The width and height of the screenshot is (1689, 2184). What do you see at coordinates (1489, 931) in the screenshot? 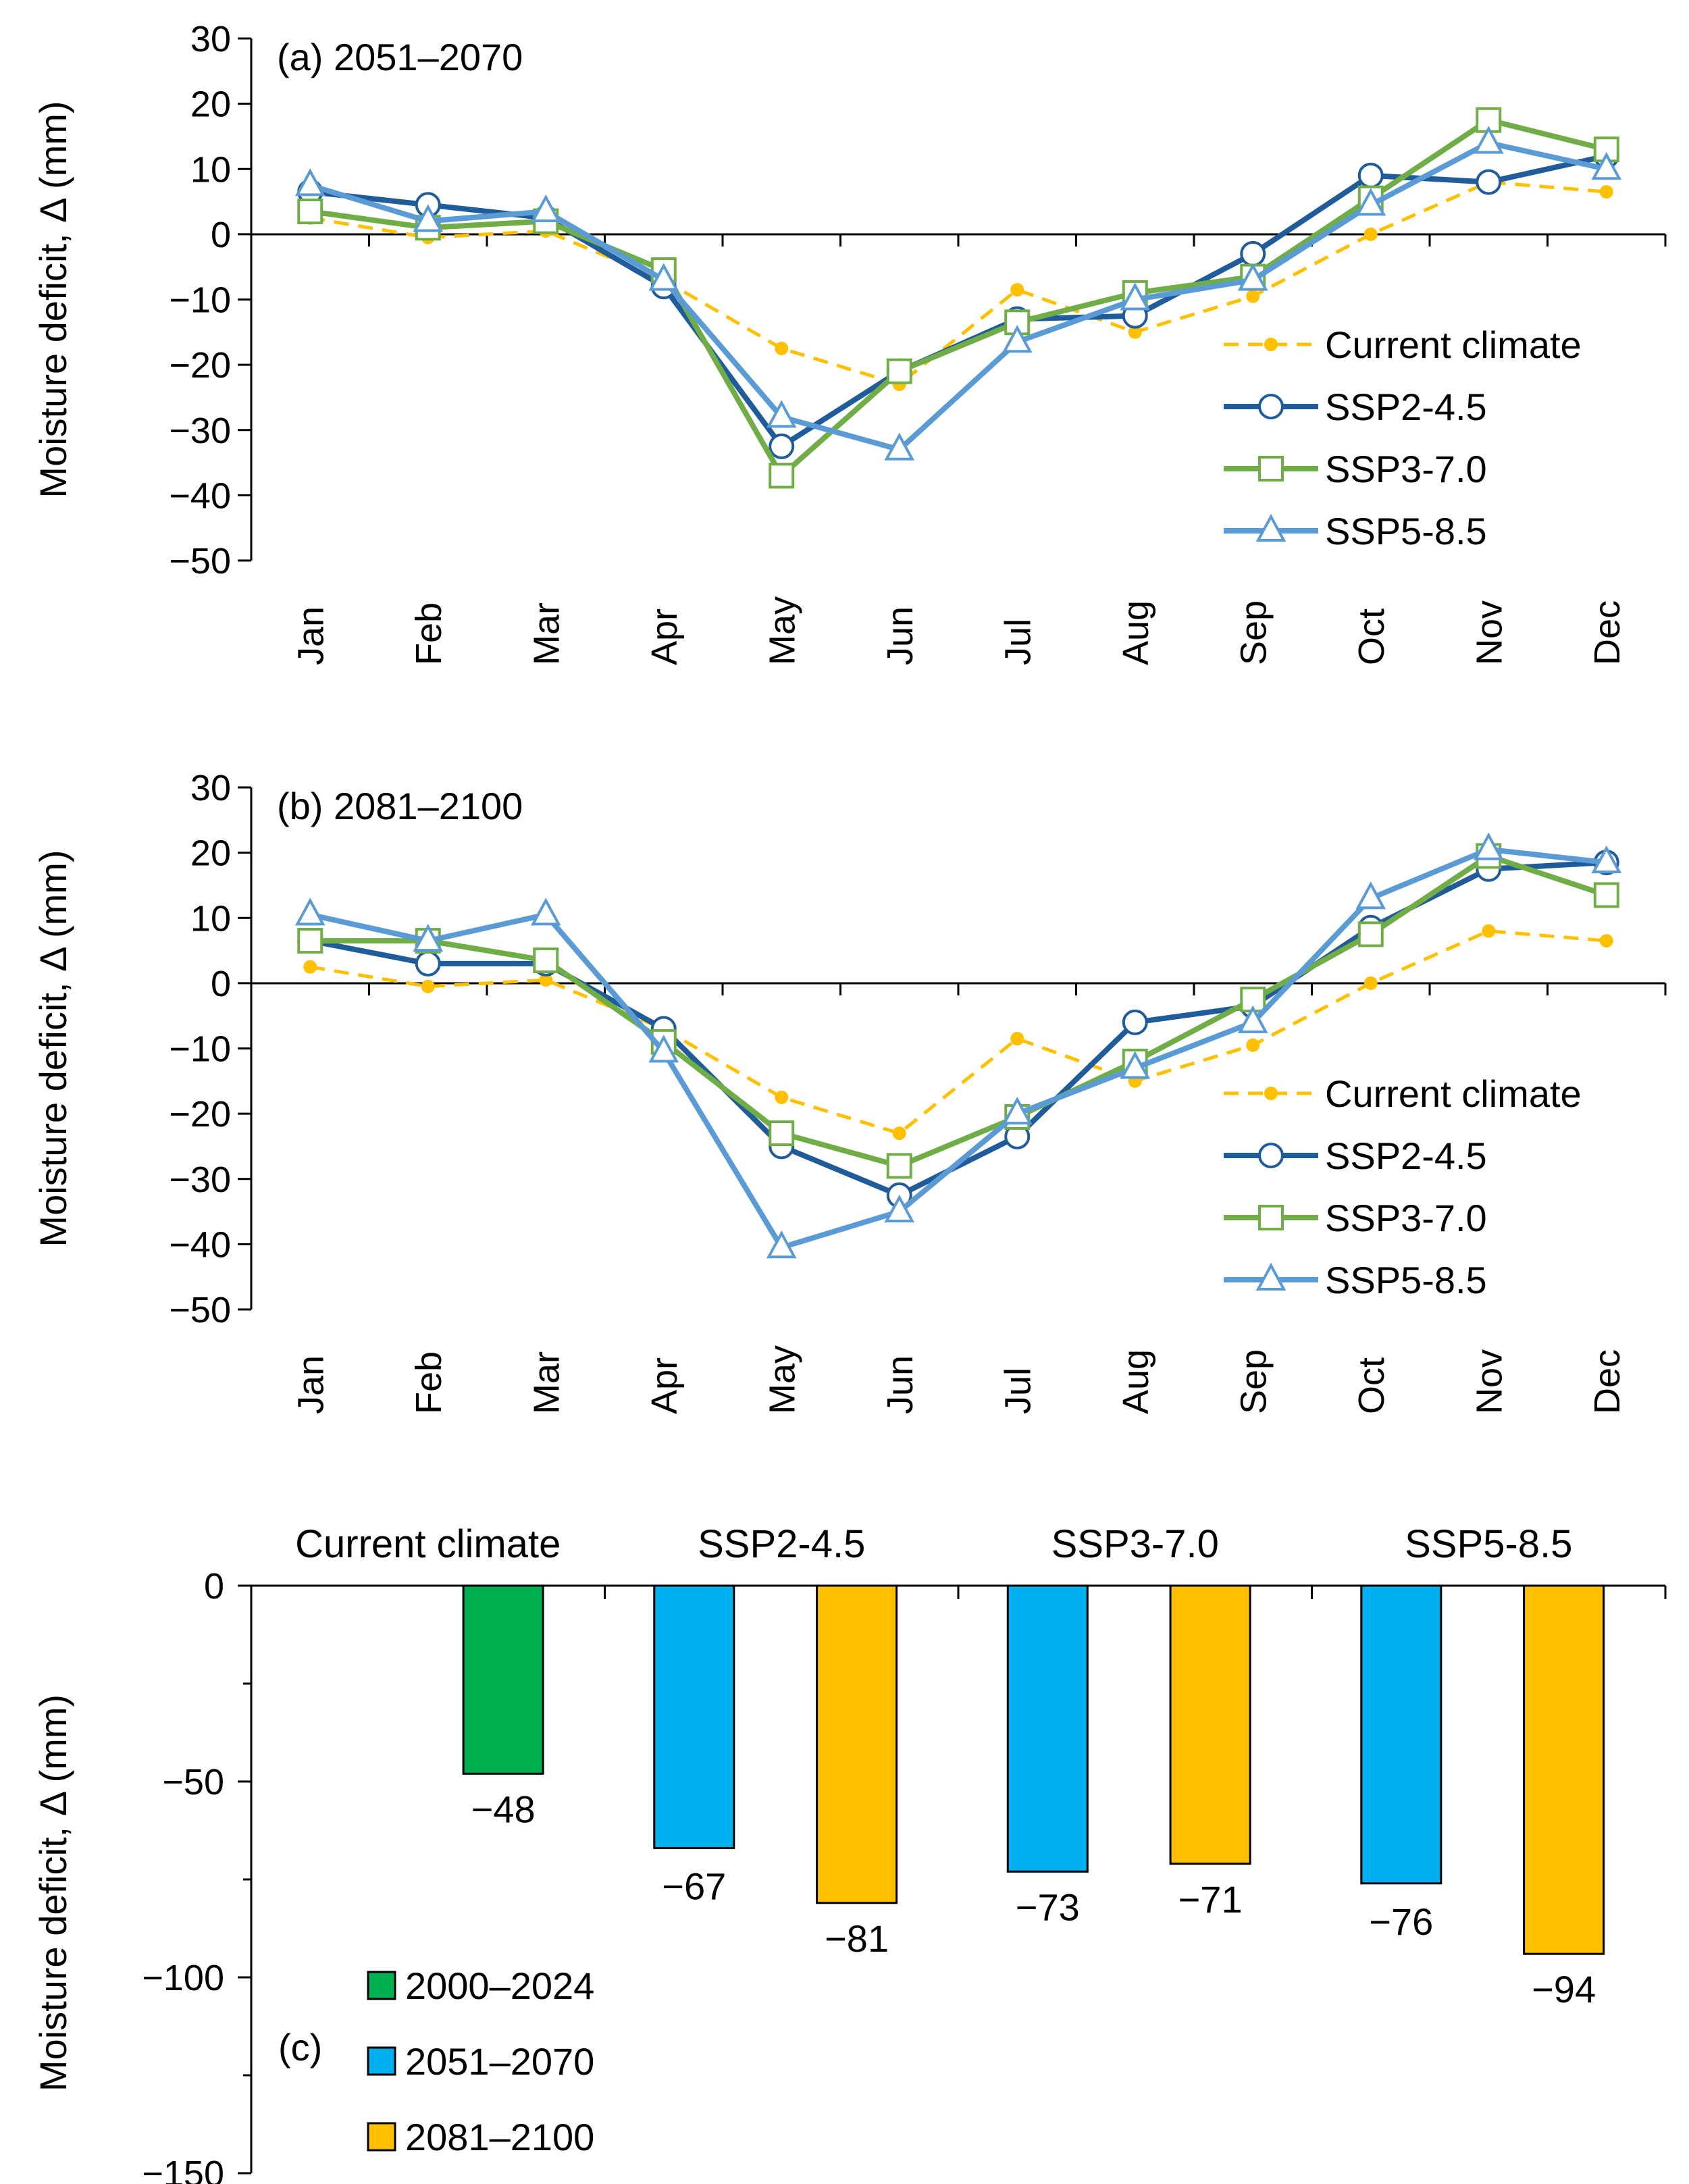
I see `data-point-current-climate-nov` at bounding box center [1489, 931].